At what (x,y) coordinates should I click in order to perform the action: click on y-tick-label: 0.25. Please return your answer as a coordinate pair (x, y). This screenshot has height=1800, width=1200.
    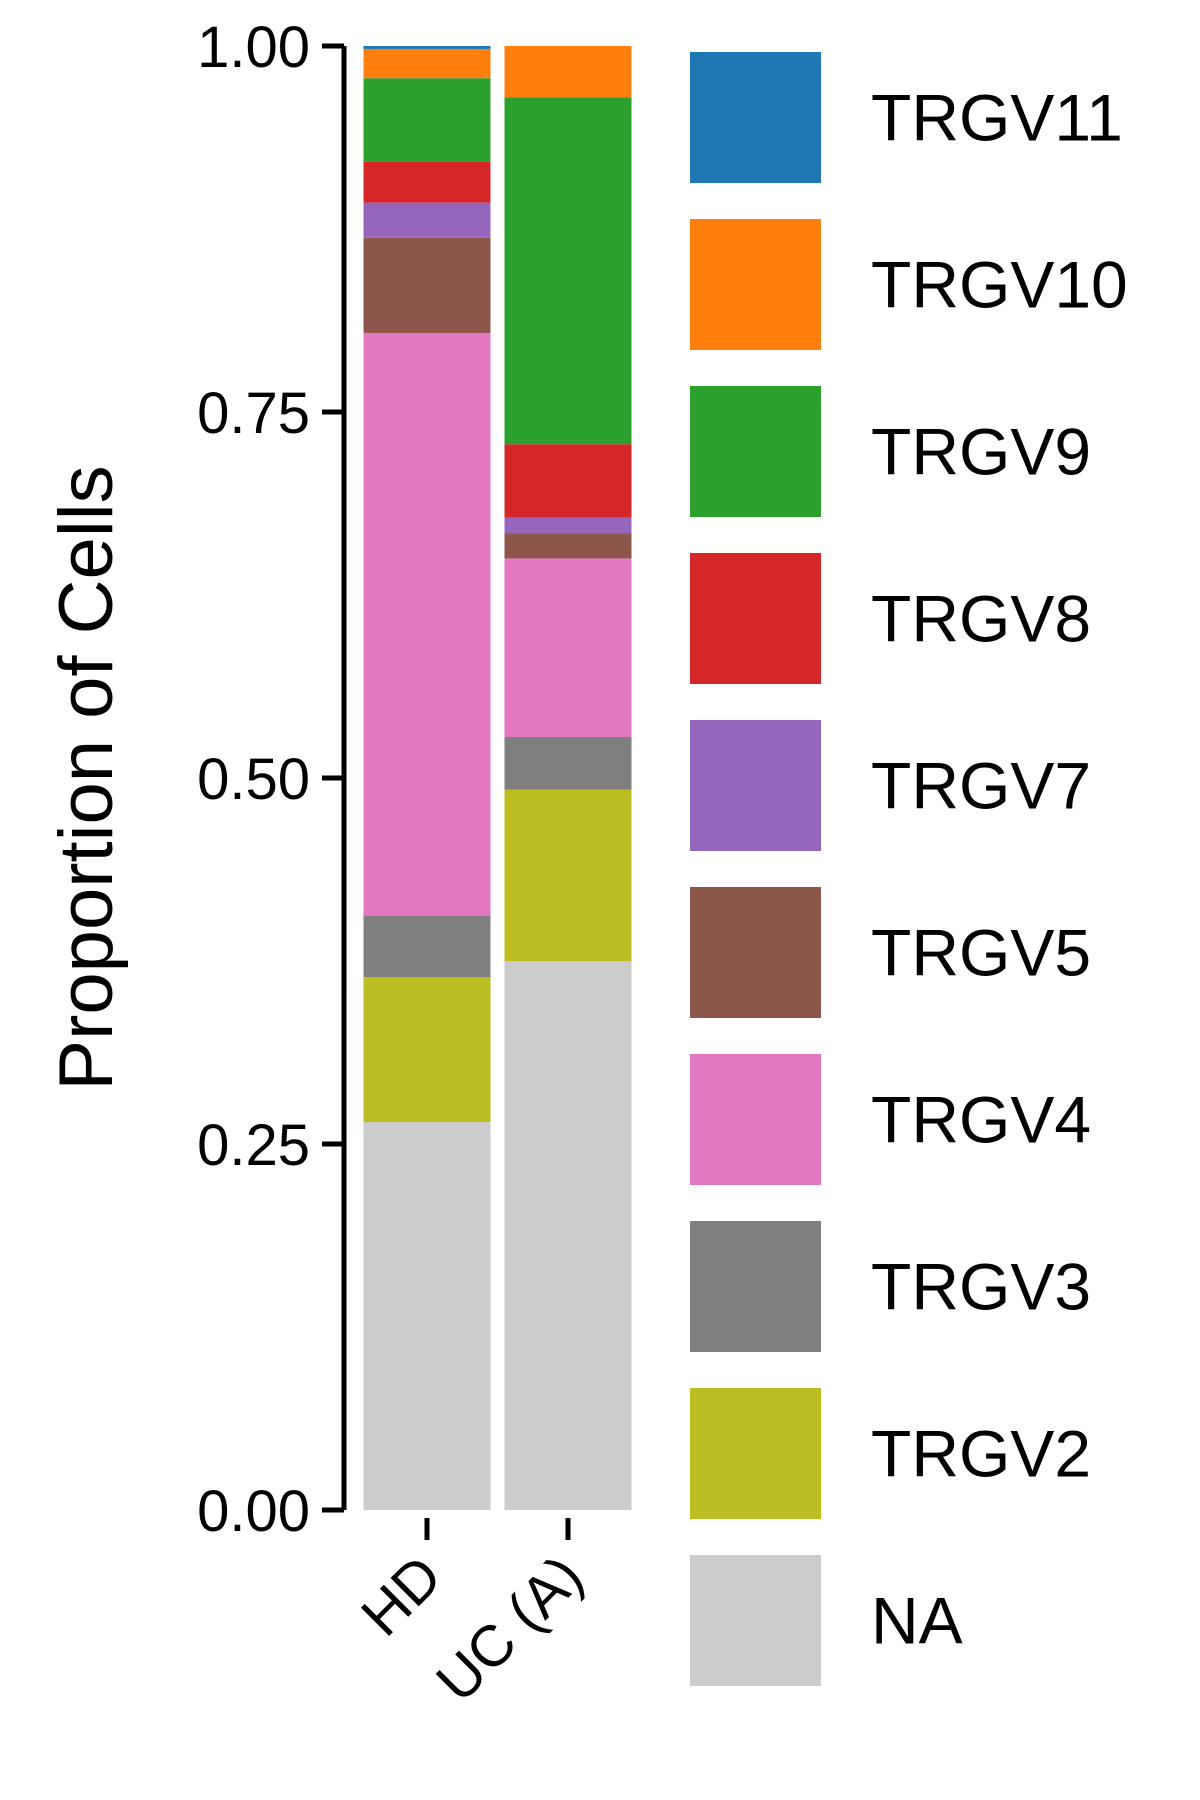
    Looking at the image, I should click on (253, 1145).